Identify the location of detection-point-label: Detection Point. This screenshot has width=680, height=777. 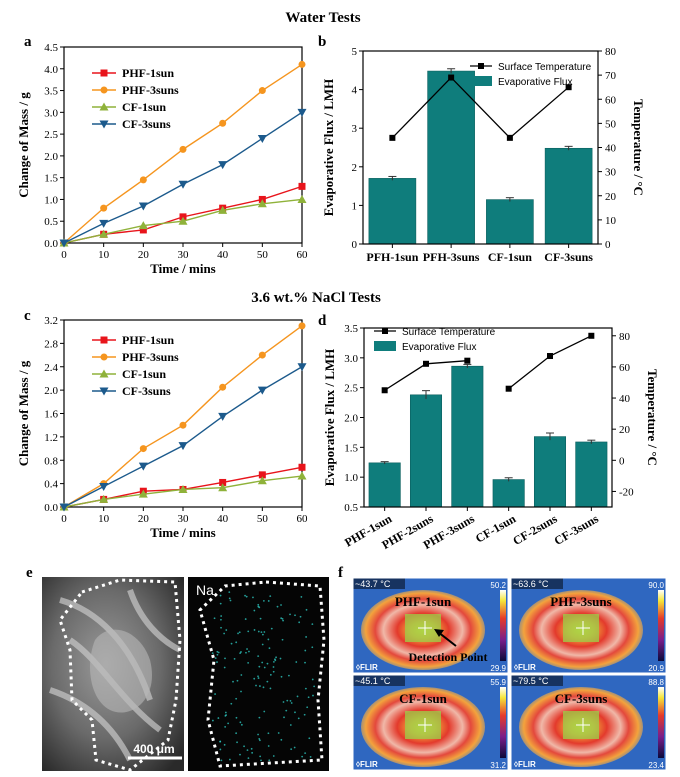
(448, 657).